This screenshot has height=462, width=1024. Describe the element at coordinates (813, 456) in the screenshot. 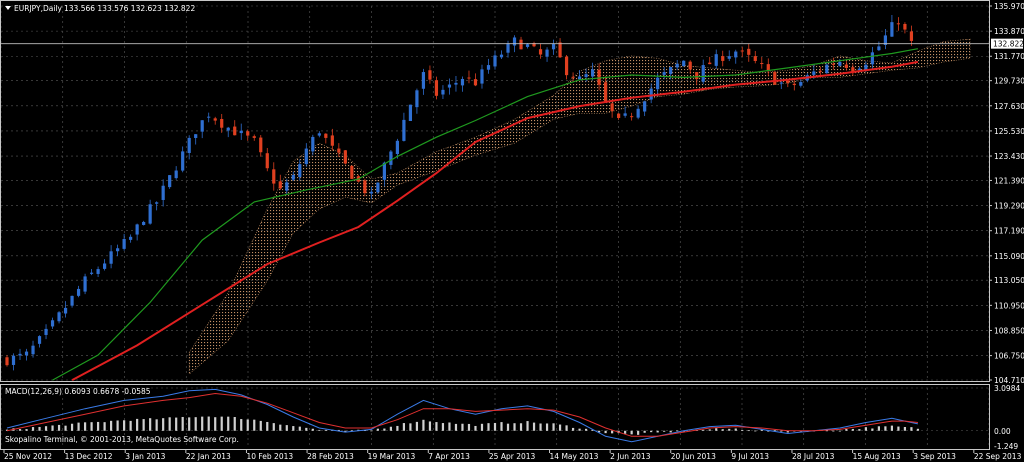

I see `time-axis-label: 28 Jul 2013` at that location.